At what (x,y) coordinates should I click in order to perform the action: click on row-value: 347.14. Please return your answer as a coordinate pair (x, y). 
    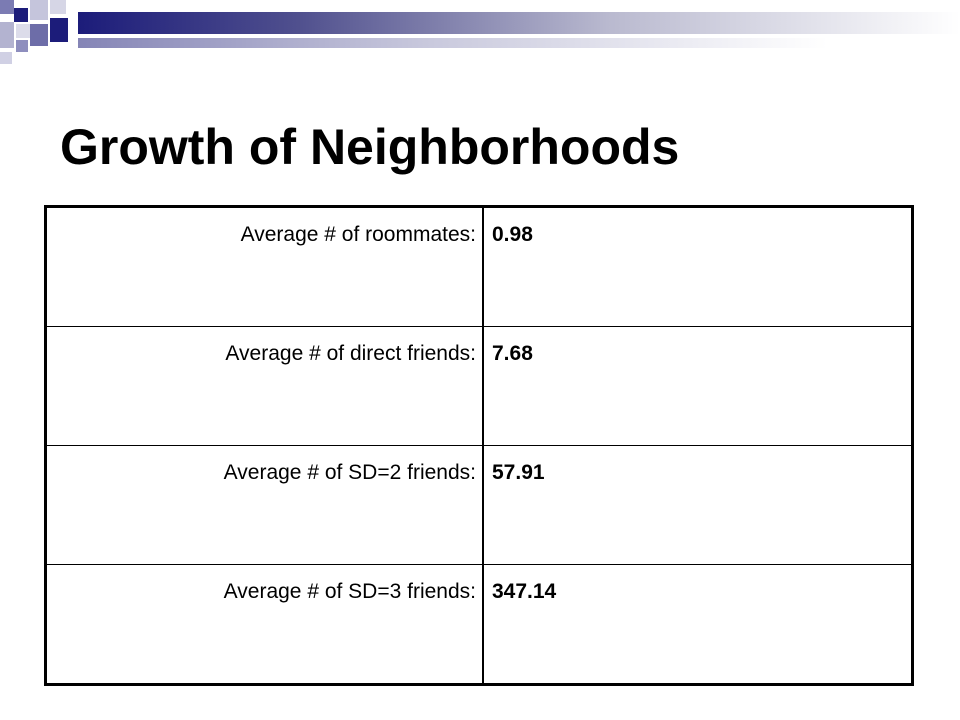
    Looking at the image, I should click on (698, 624).